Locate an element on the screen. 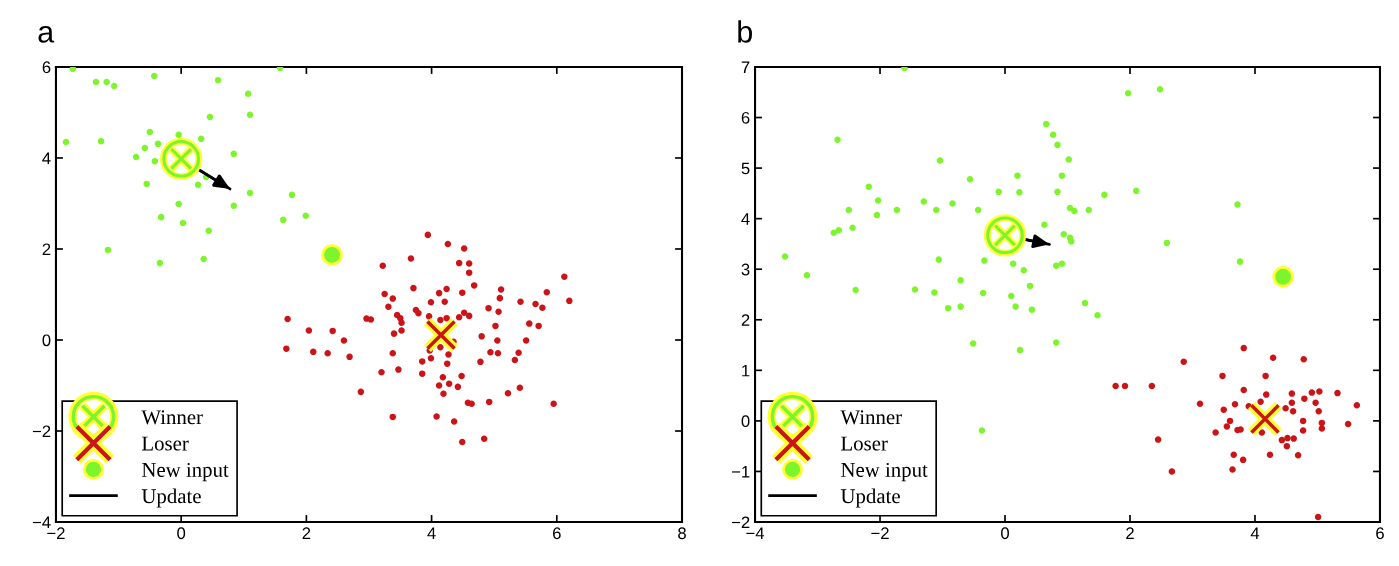 This screenshot has height=566, width=1399. y-tick-label: −1 is located at coordinates (741, 472).